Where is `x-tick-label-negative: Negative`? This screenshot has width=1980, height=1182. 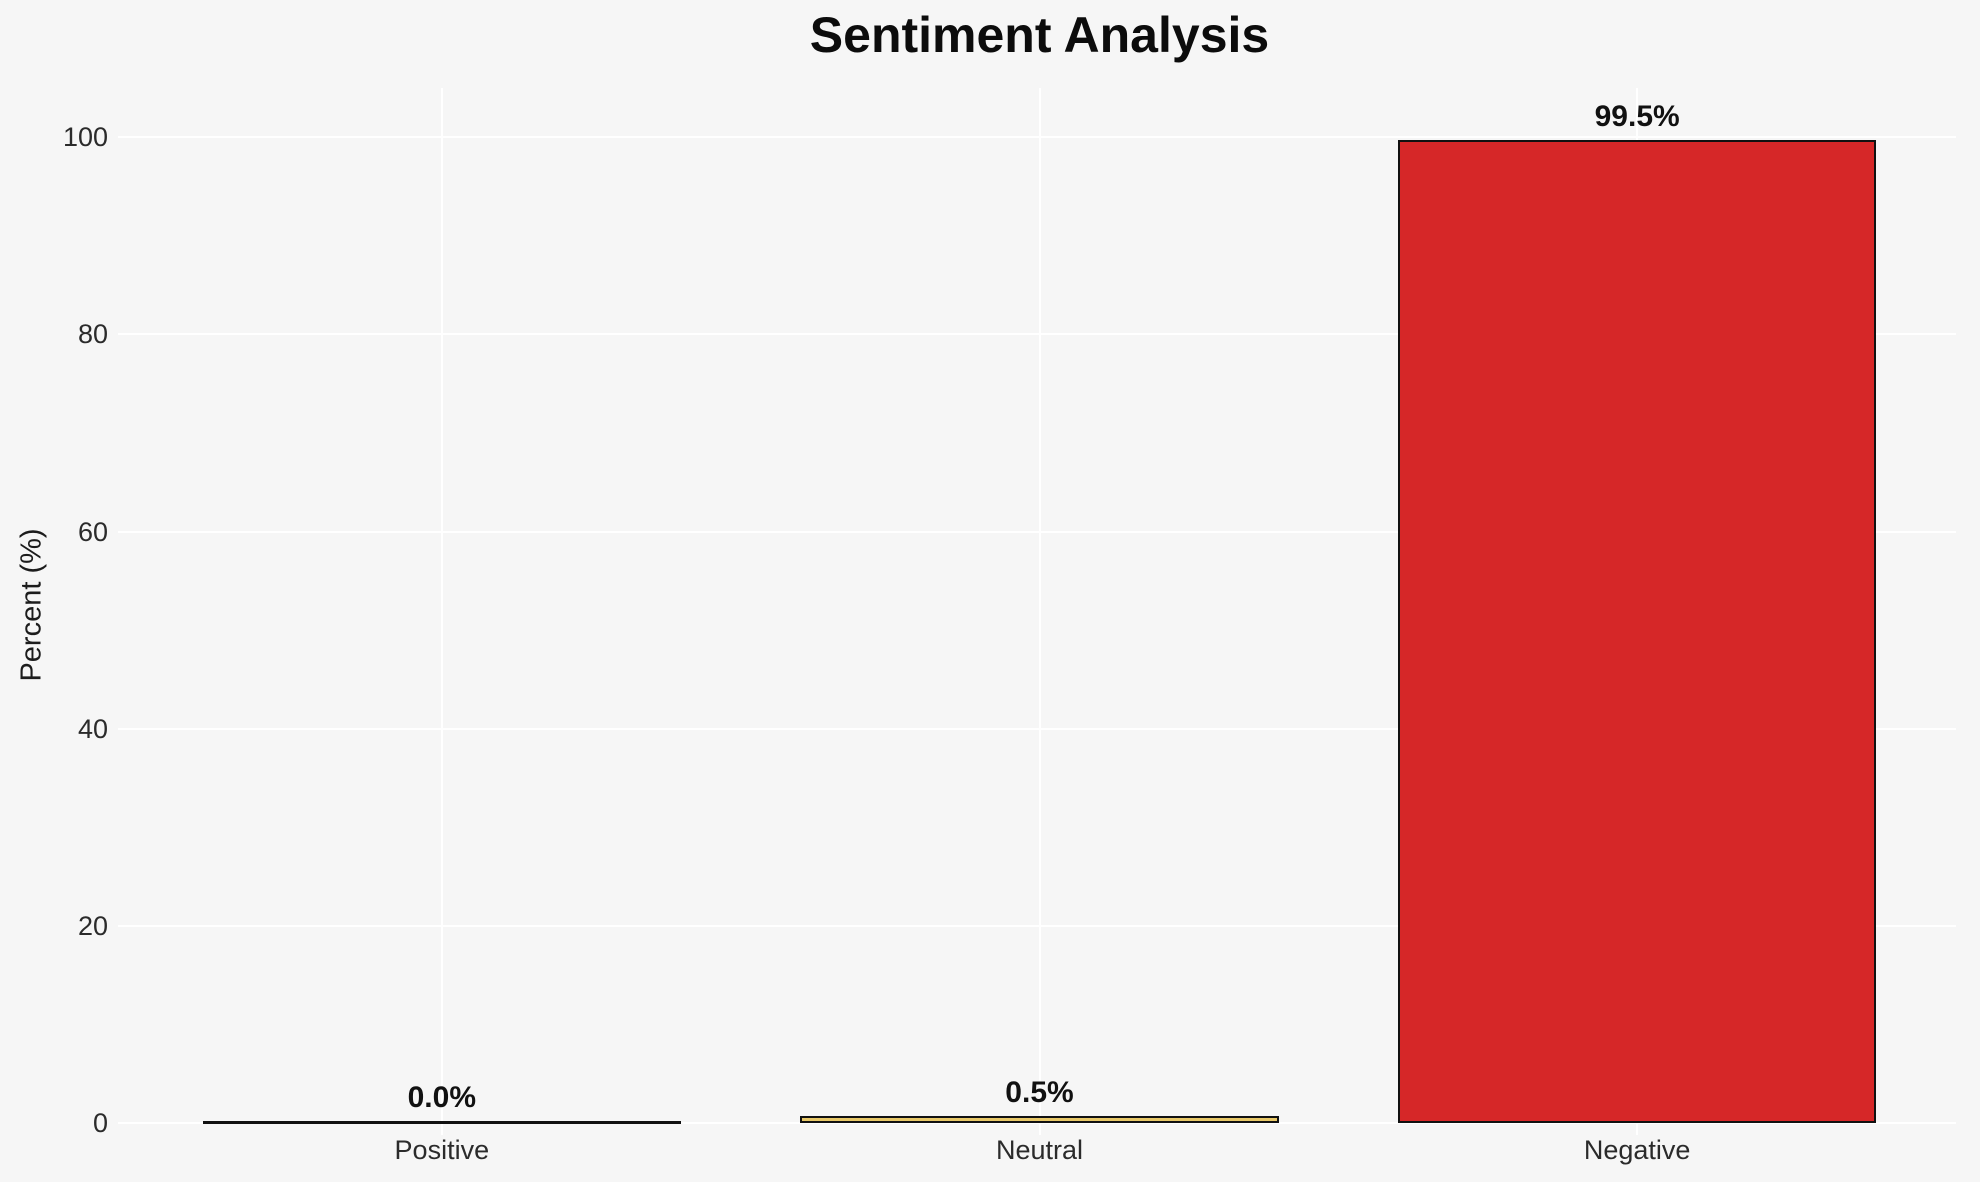 x-tick-label-negative: Negative is located at coordinates (1637, 1150).